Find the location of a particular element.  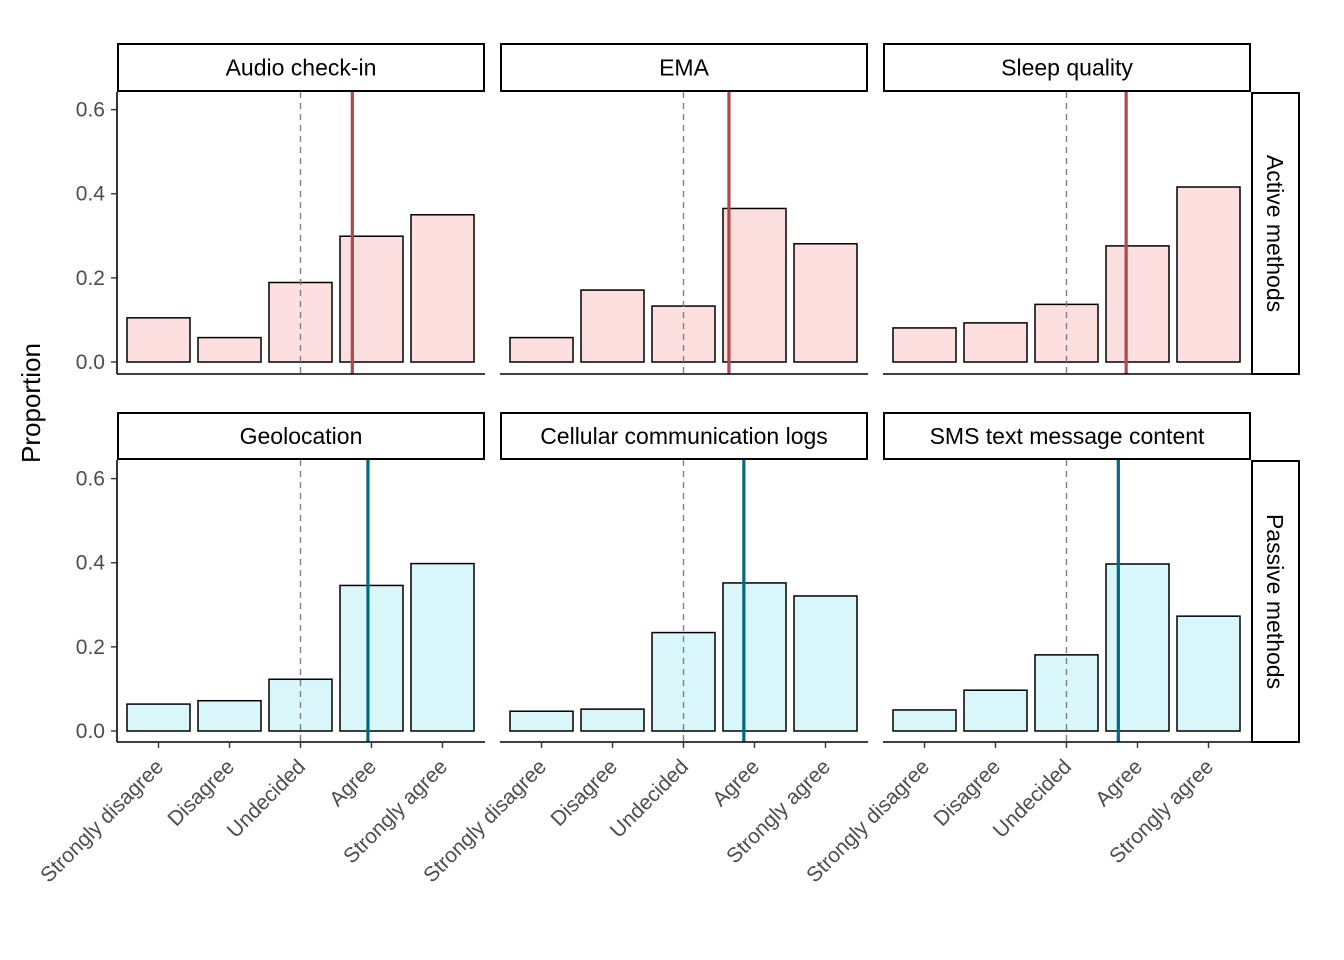

panel-2: EMA is located at coordinates (684, 209).